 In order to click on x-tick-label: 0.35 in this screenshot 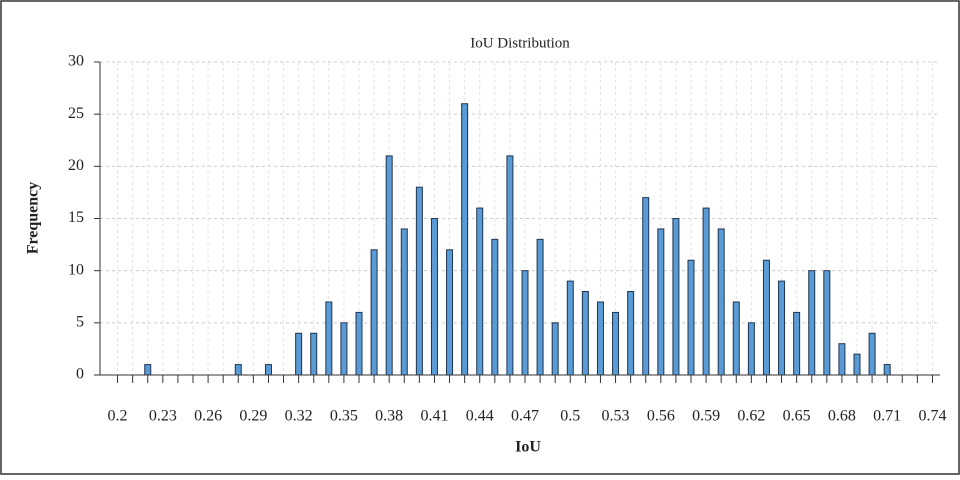, I will do `click(344, 416)`.